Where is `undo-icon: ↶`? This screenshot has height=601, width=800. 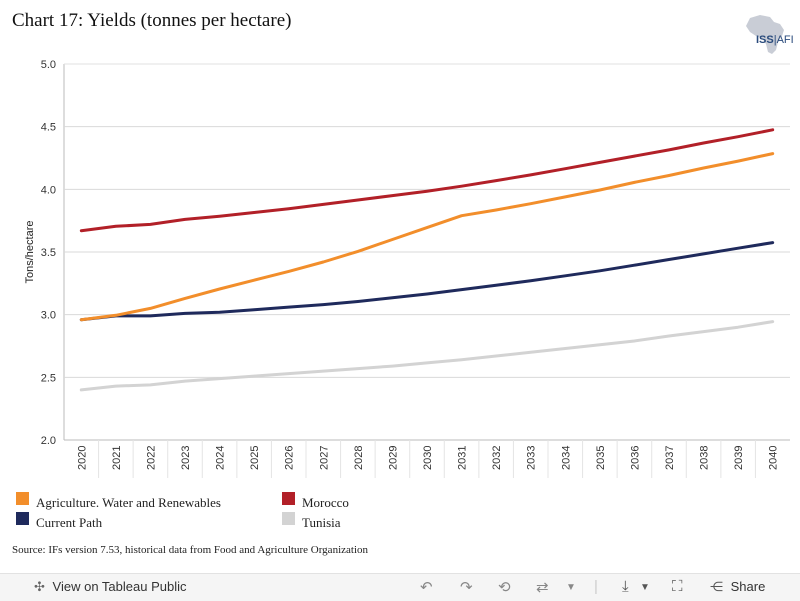
undo-icon: ↶ is located at coordinates (426, 587).